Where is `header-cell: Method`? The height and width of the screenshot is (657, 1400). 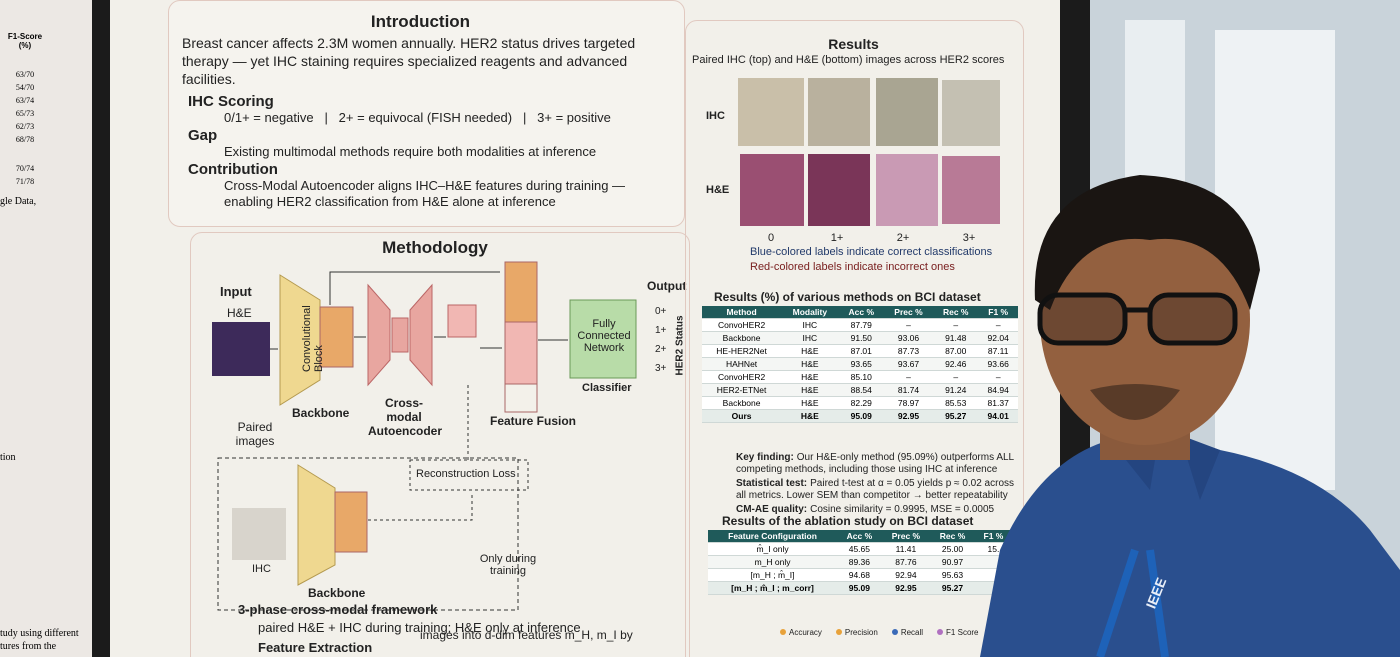 header-cell: Method is located at coordinates (742, 312).